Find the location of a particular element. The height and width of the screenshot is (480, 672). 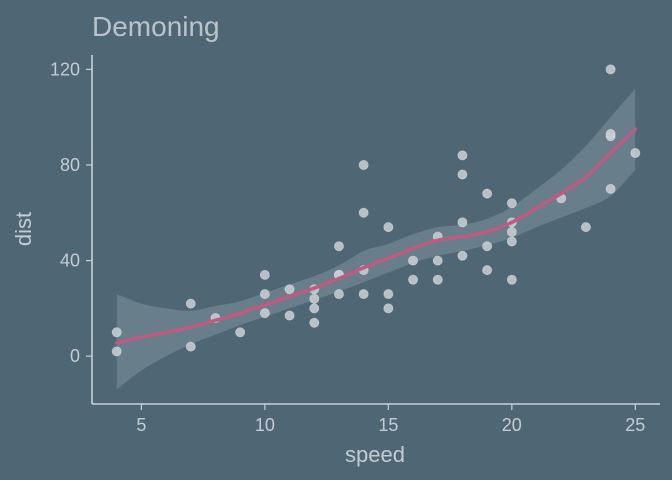

x-axis-title: speed is located at coordinates (375, 454).